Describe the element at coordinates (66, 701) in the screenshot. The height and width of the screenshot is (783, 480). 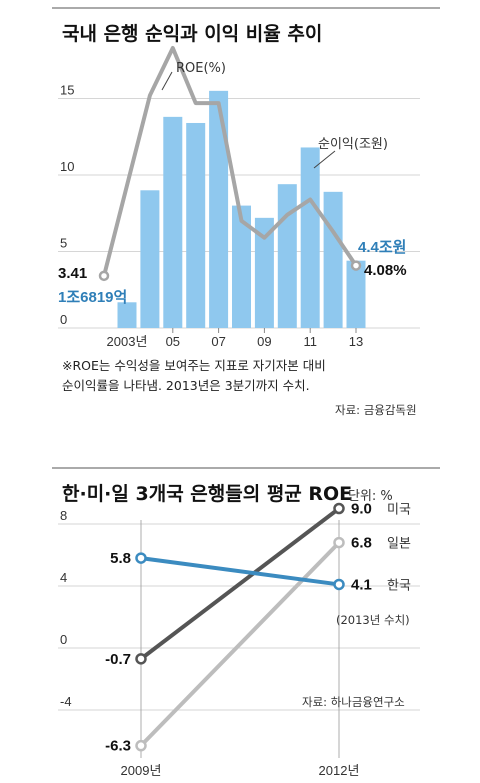
I see `chart2-y-tick-label: -4` at that location.